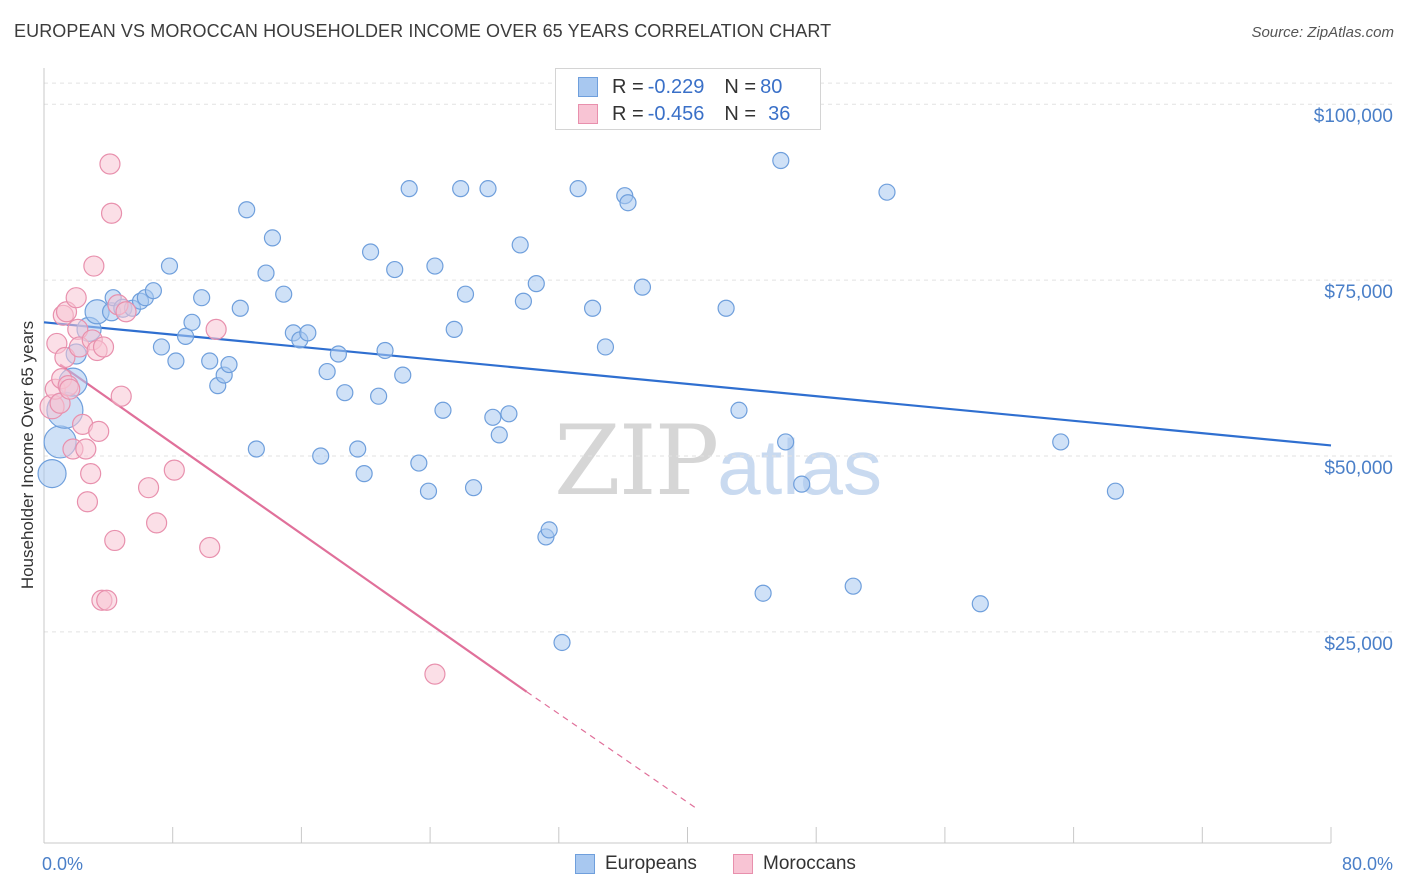  I want to click on legend-row-europeans: R = -0.229 N = 80, so click(680, 87).